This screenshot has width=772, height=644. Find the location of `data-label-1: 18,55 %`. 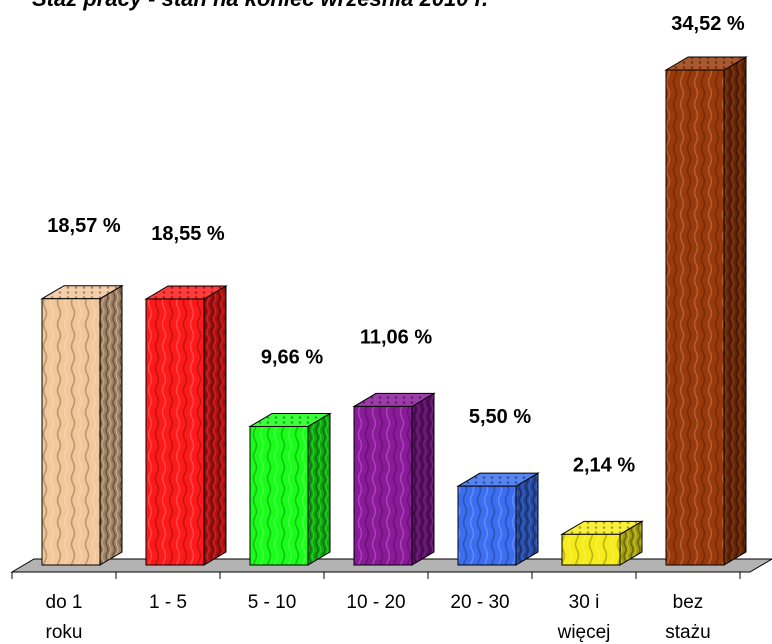

data-label-1: 18,55 % is located at coordinates (188, 234).